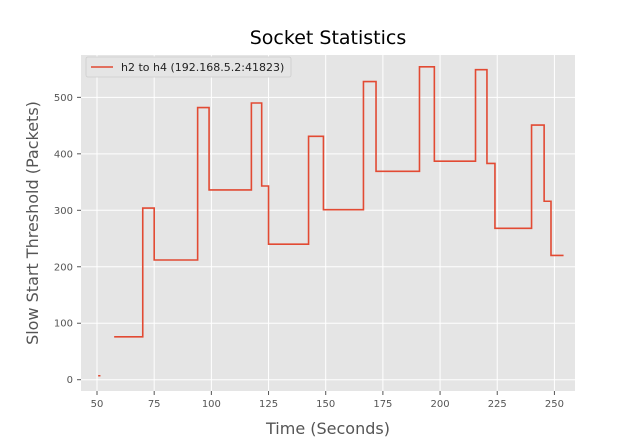 Image resolution: width=640 pixels, height=440 pixels. I want to click on x-tick-label: 250, so click(554, 404).